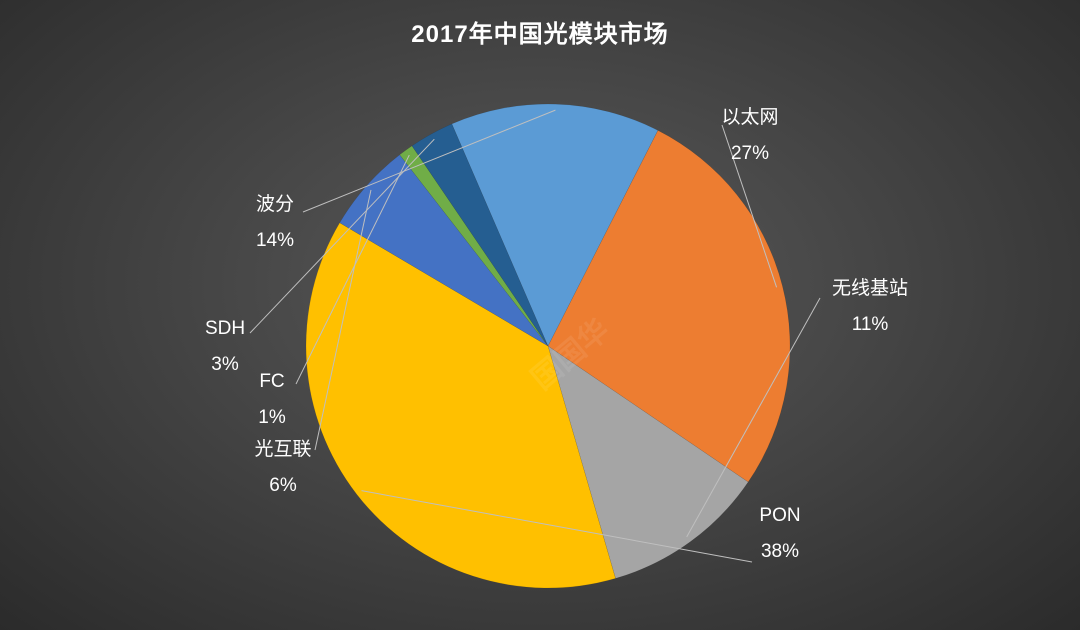  Describe the element at coordinates (275, 204) in the screenshot. I see `slice-category-label-6: 波分` at that location.